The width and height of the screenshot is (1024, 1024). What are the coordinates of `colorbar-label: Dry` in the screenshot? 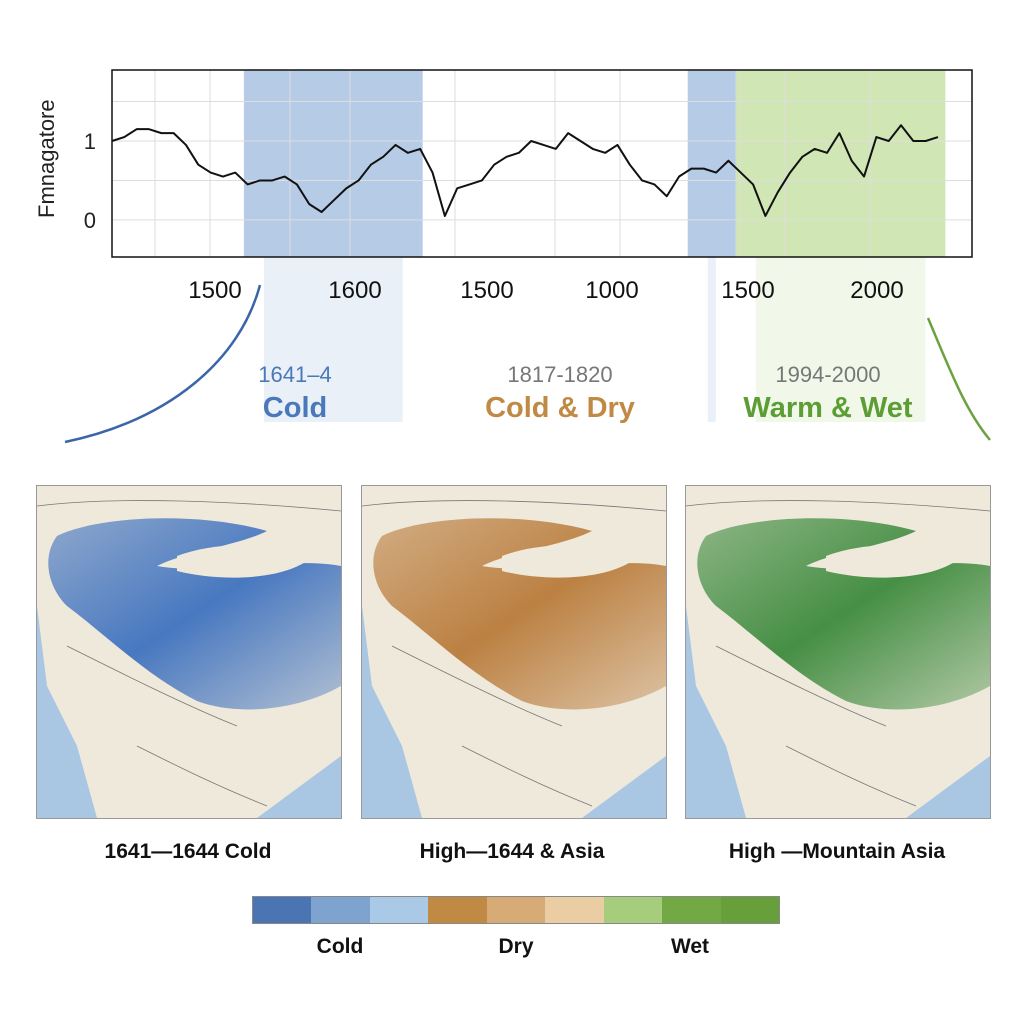 It's located at (516, 946).